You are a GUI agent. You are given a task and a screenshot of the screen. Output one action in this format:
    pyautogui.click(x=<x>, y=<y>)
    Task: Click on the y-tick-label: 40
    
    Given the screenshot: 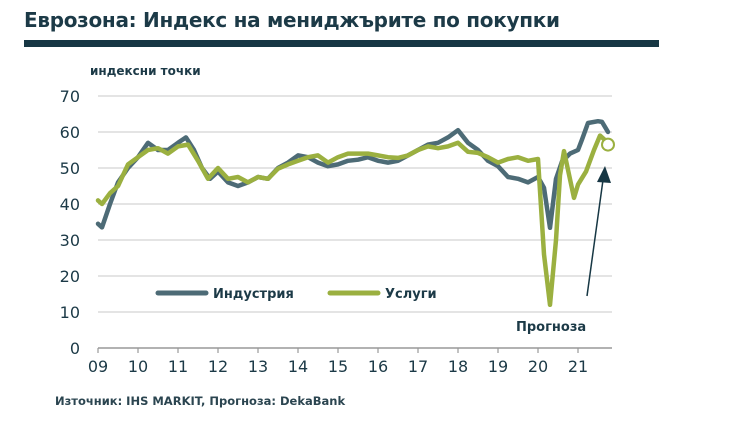 What is the action you would take?
    pyautogui.click(x=70, y=204)
    